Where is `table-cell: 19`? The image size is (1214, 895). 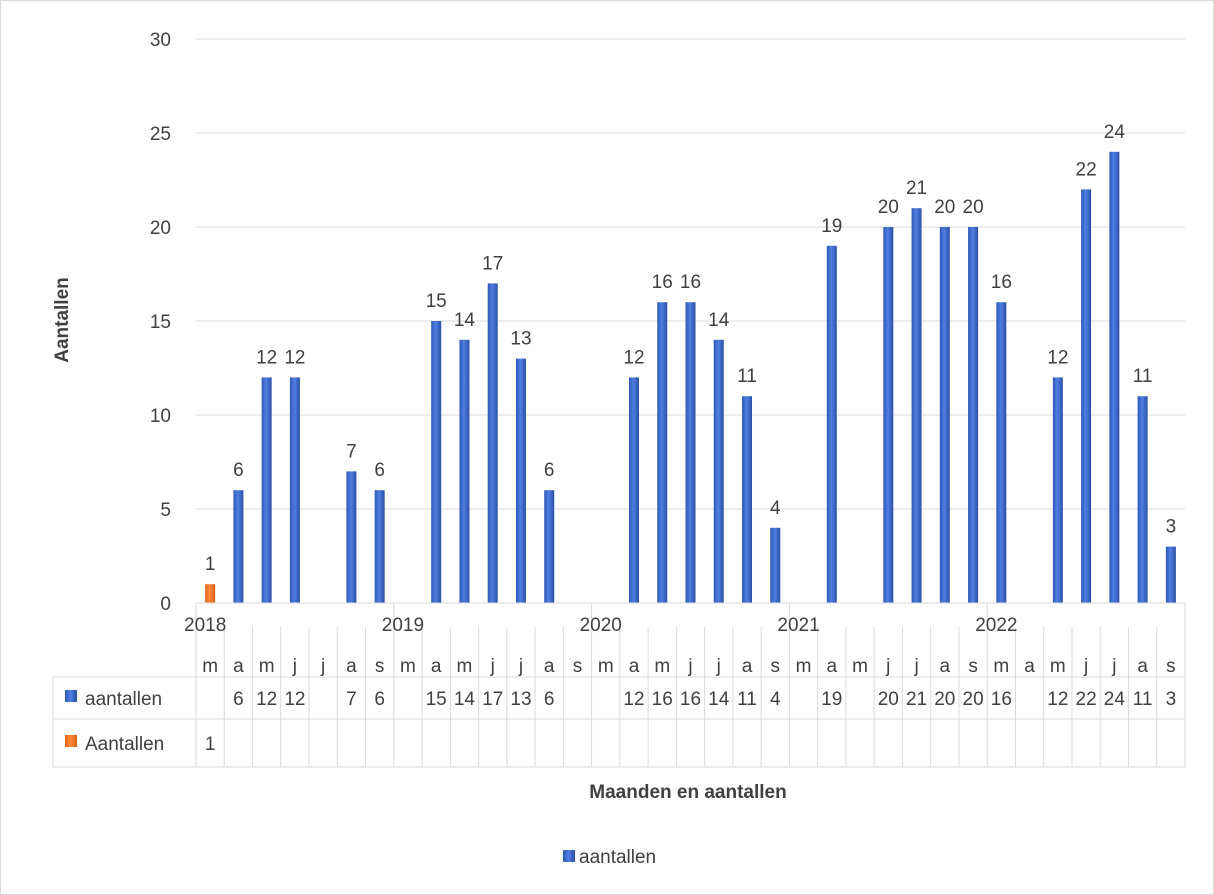 table-cell: 19 is located at coordinates (831, 699).